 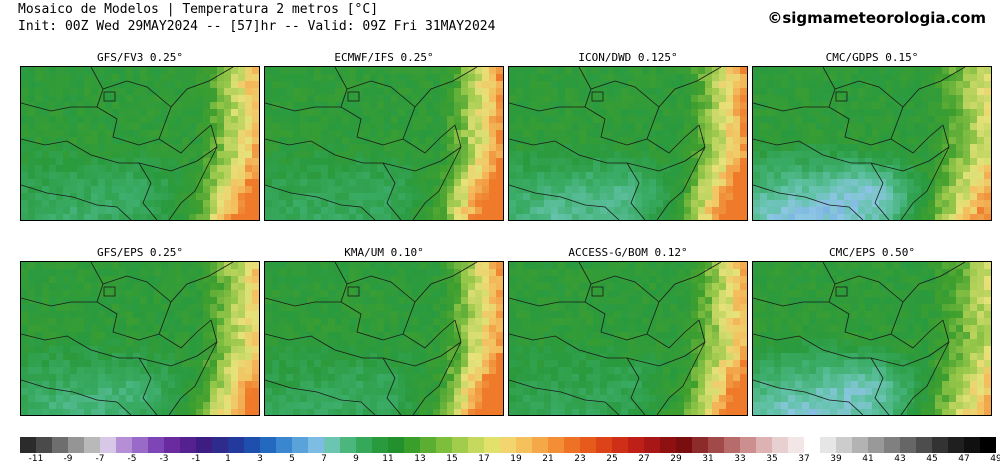 What do you see at coordinates (196, 459) in the screenshot?
I see `legend-tick-label: -1` at bounding box center [196, 459].